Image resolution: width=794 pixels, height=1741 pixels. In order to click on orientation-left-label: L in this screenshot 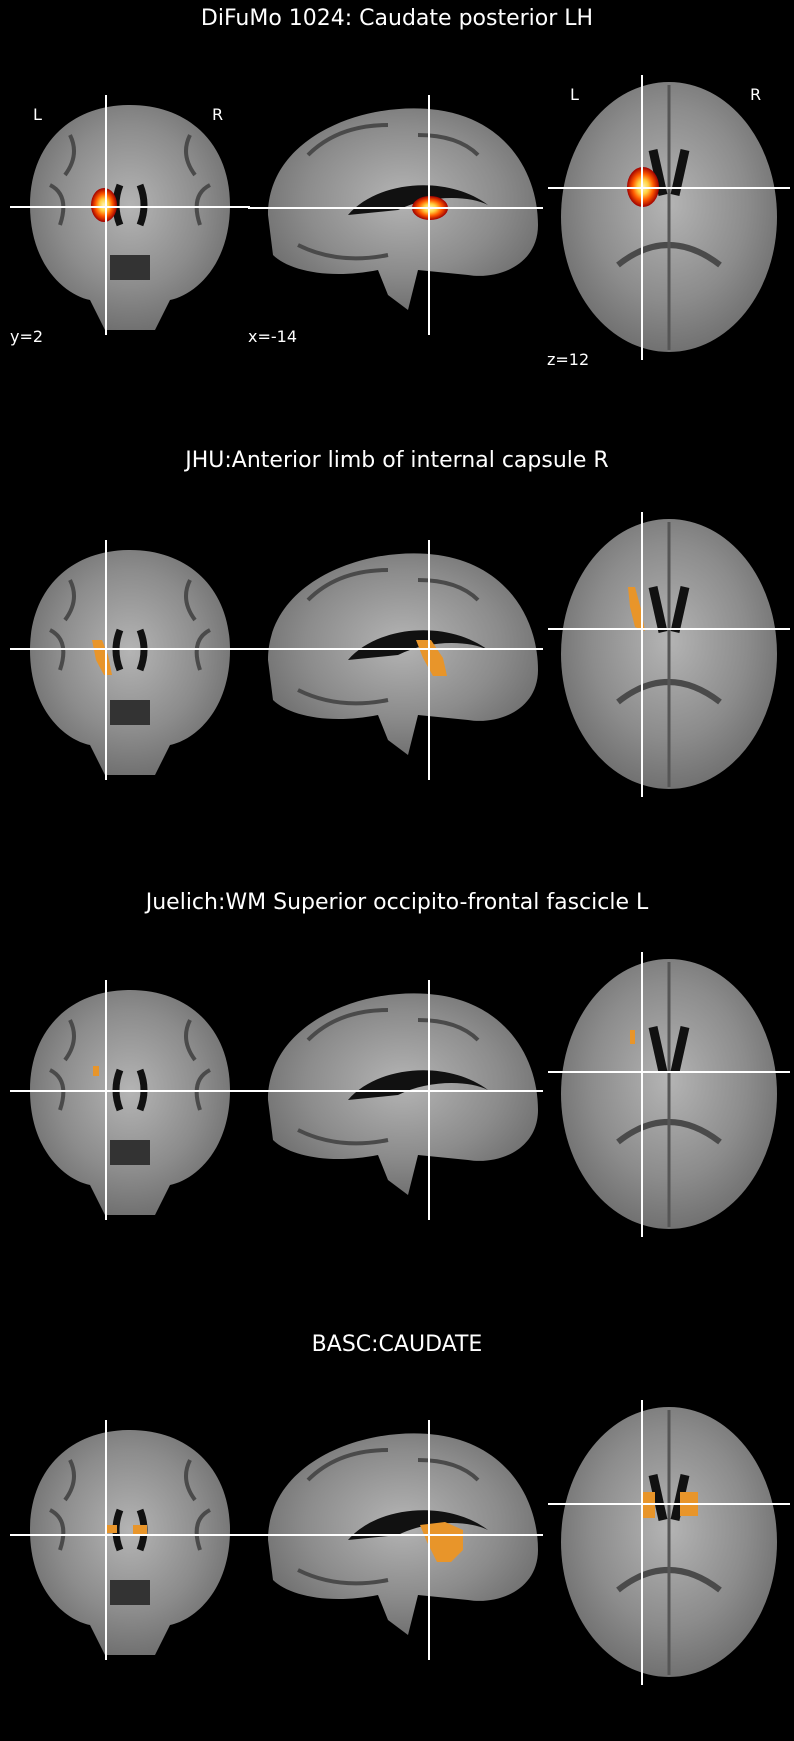, I will do `click(37, 114)`.